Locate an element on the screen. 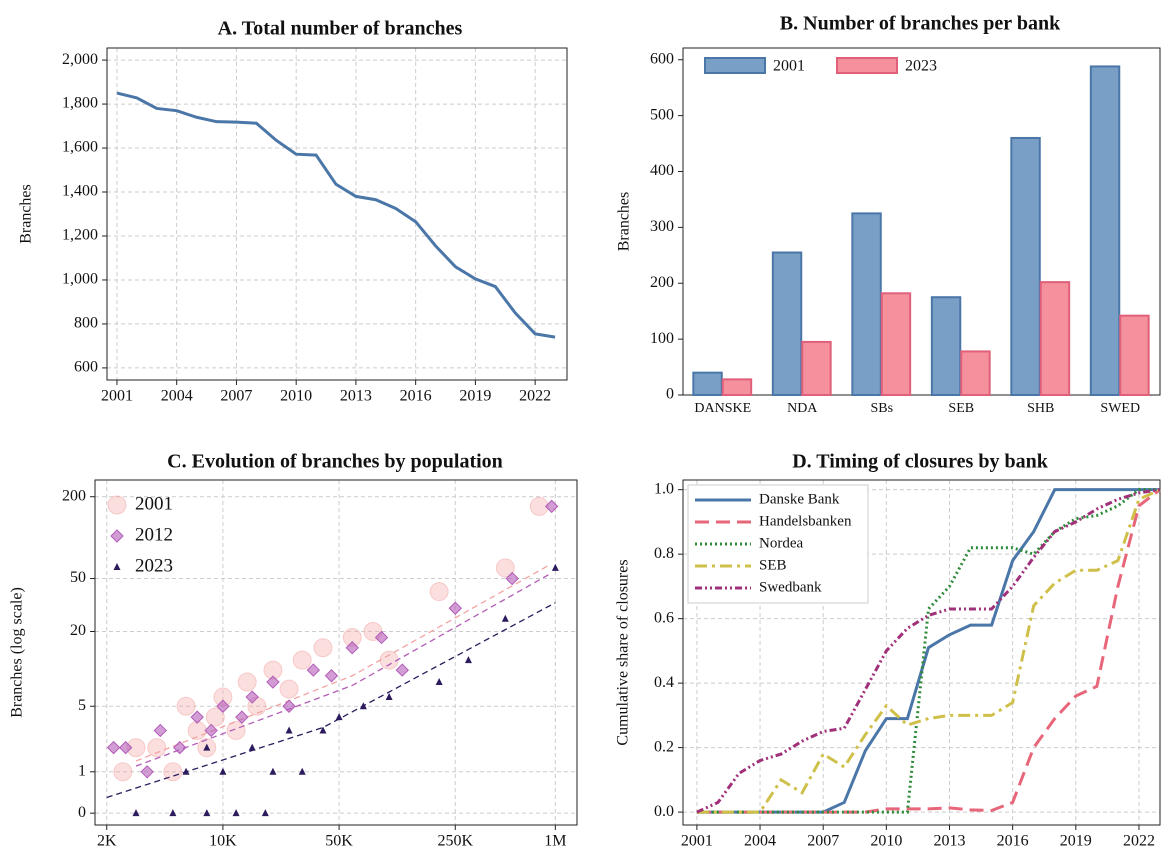 Image resolution: width=1169 pixels, height=848 pixels. legend-label: 2023 is located at coordinates (921, 66).